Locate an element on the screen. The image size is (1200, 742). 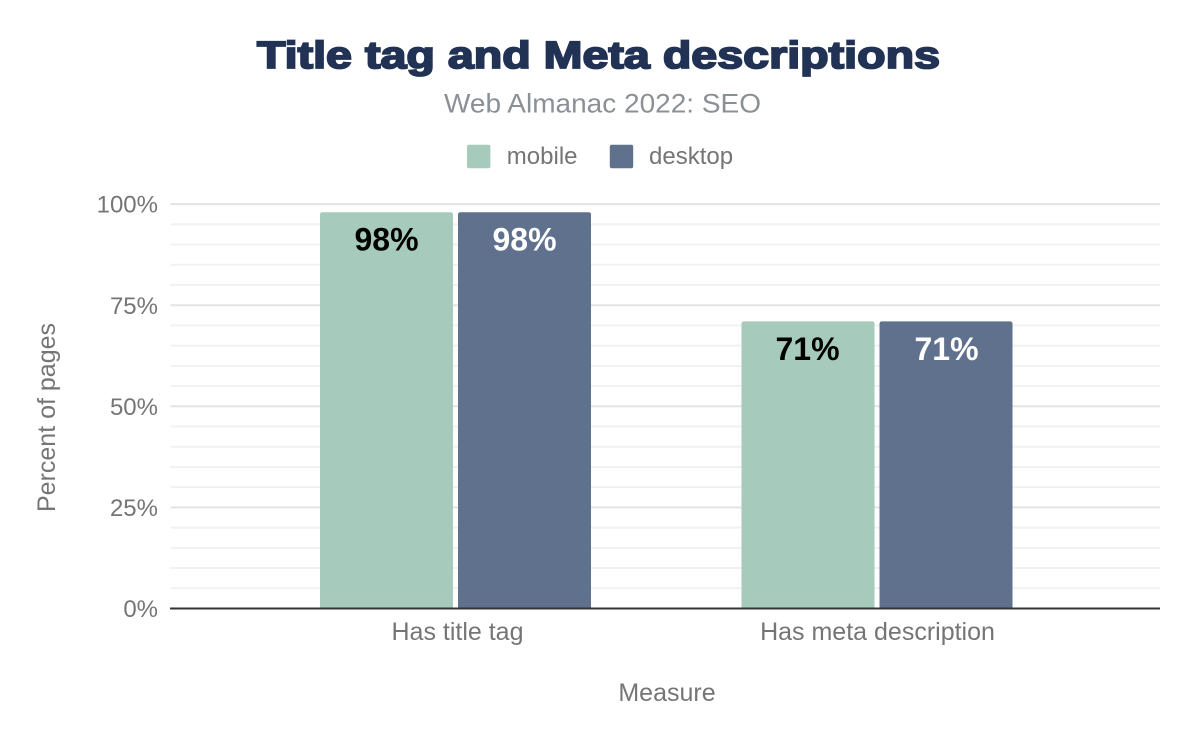
svg-text: desktop is located at coordinates (691, 156).